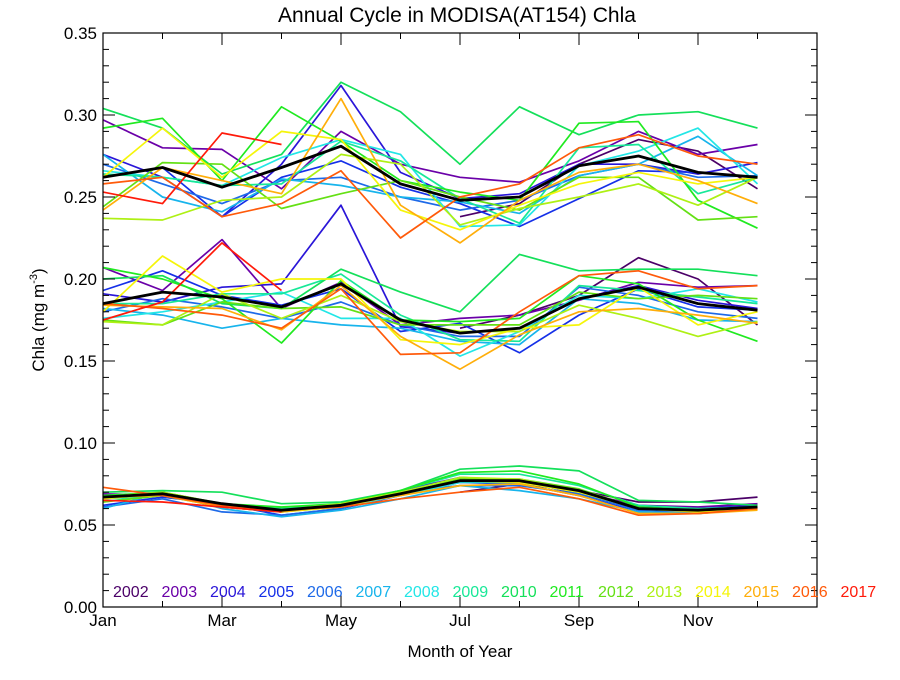 This screenshot has width=900, height=680. What do you see at coordinates (38, 328) in the screenshot?
I see `y-axis-title-main: Chla (mg m` at bounding box center [38, 328].